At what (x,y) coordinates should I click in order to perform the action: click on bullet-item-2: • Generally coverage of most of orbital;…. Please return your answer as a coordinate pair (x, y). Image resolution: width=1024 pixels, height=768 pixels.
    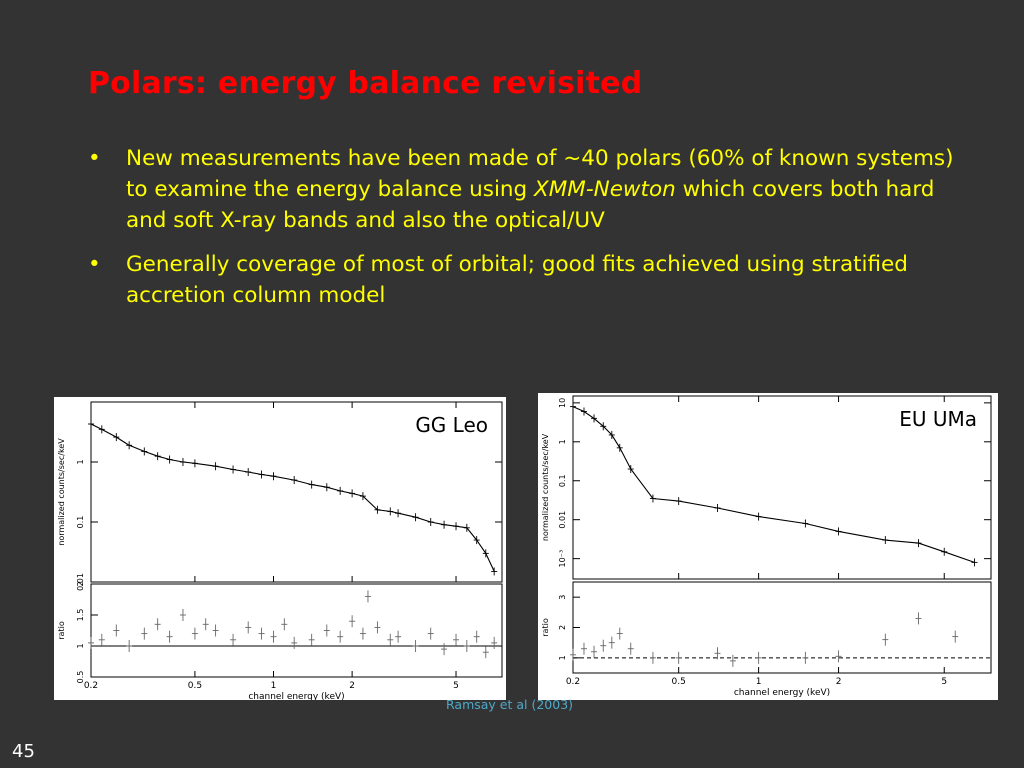
    Looking at the image, I should click on (528, 280).